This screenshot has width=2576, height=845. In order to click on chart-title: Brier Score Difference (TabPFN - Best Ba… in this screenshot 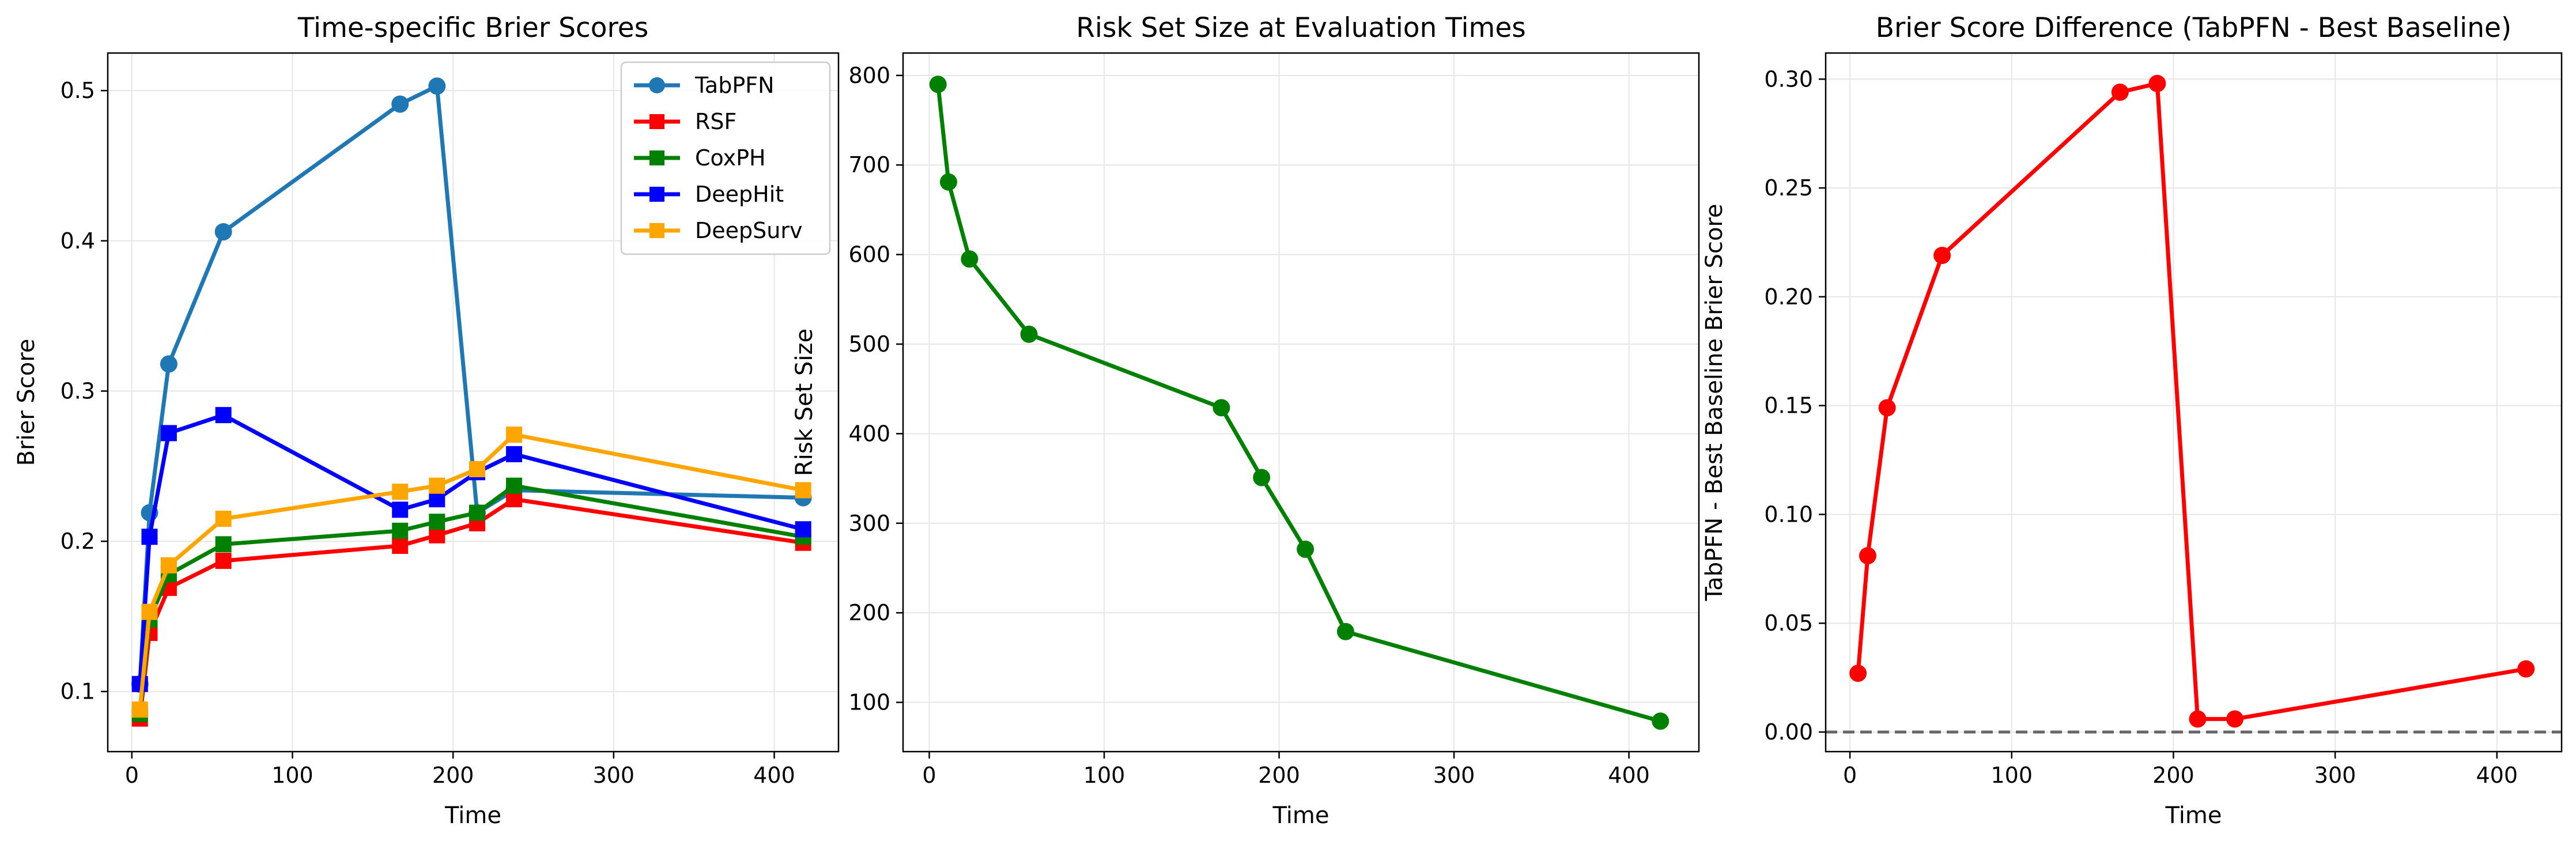, I will do `click(2194, 28)`.